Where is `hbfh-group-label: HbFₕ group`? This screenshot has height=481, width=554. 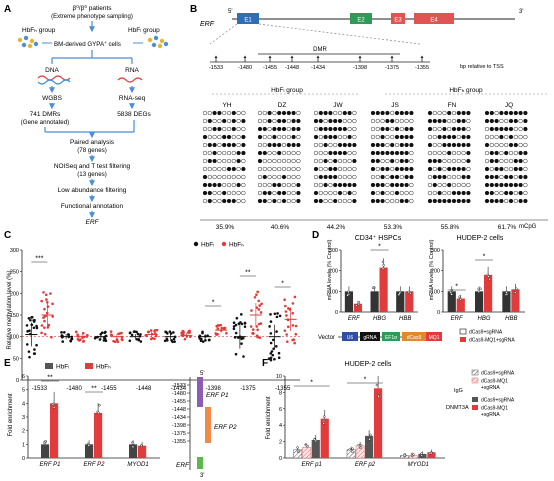 hbfh-group-label: HbFₕ group is located at coordinates (39, 30).